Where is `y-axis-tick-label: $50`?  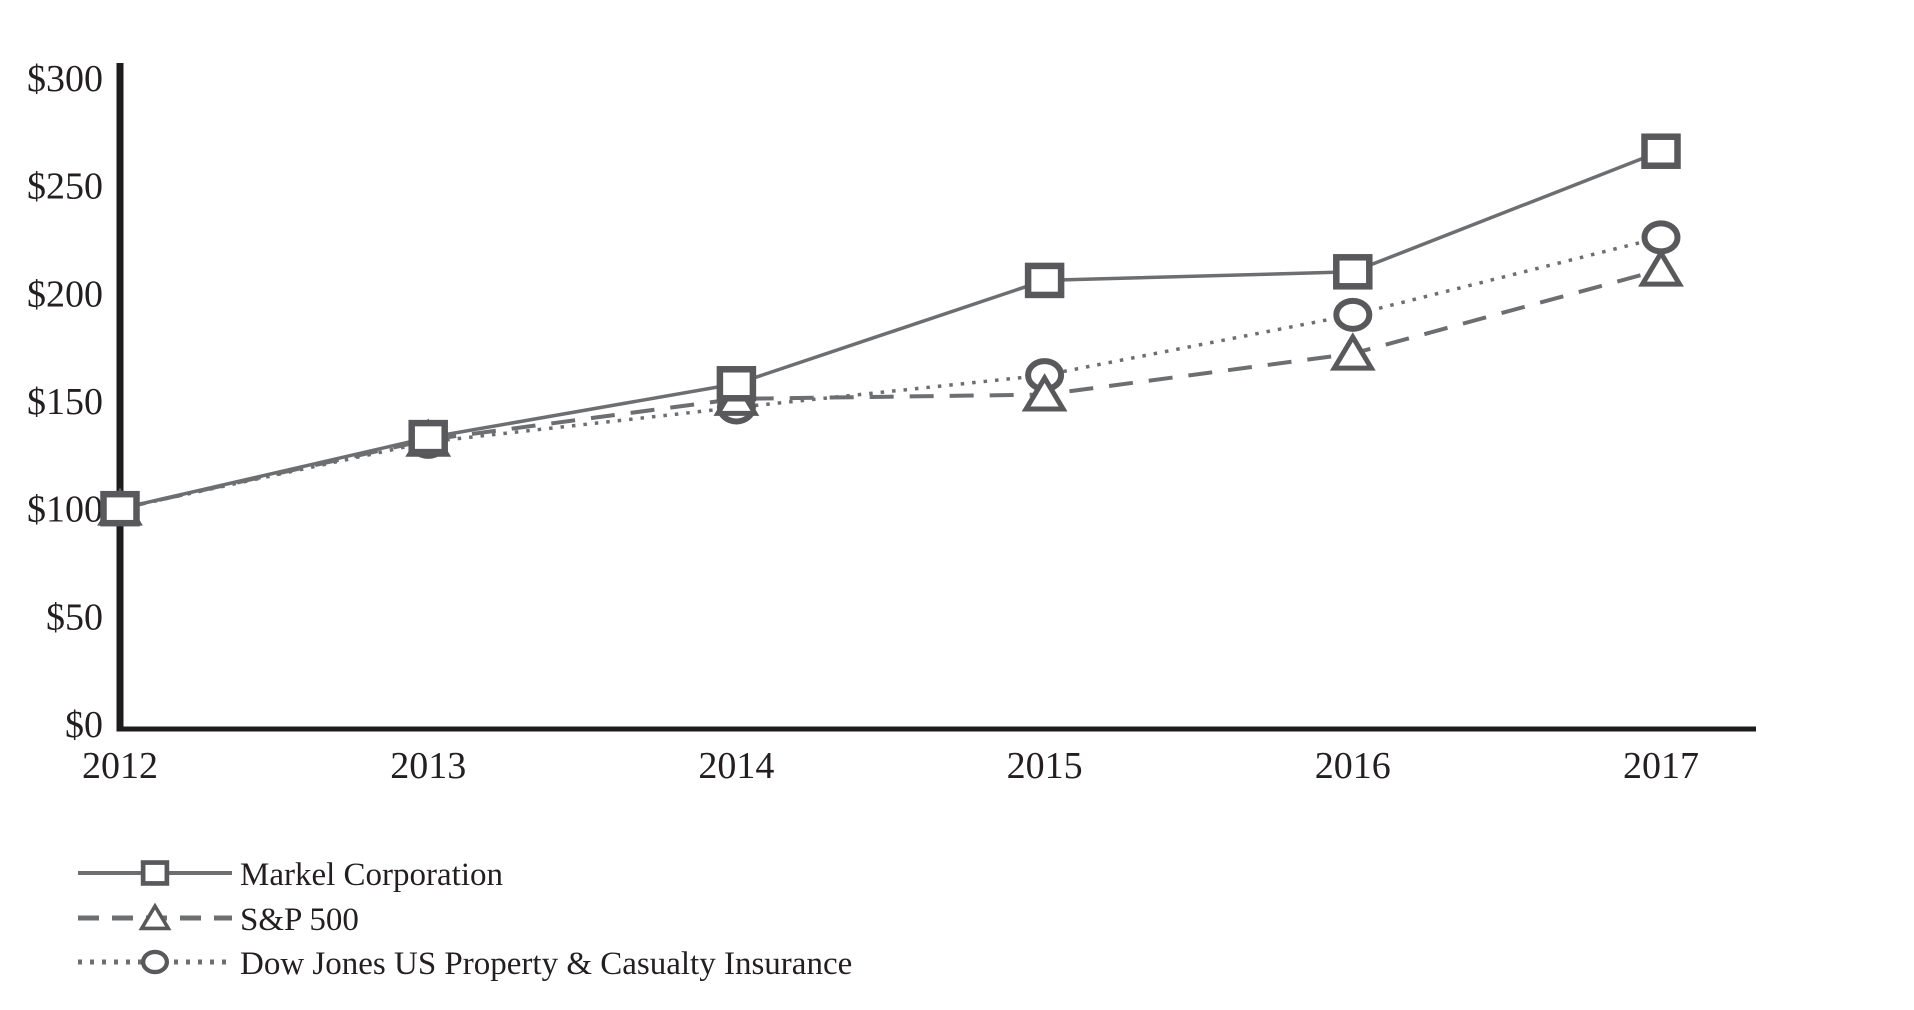 y-axis-tick-label: $50 is located at coordinates (74, 617).